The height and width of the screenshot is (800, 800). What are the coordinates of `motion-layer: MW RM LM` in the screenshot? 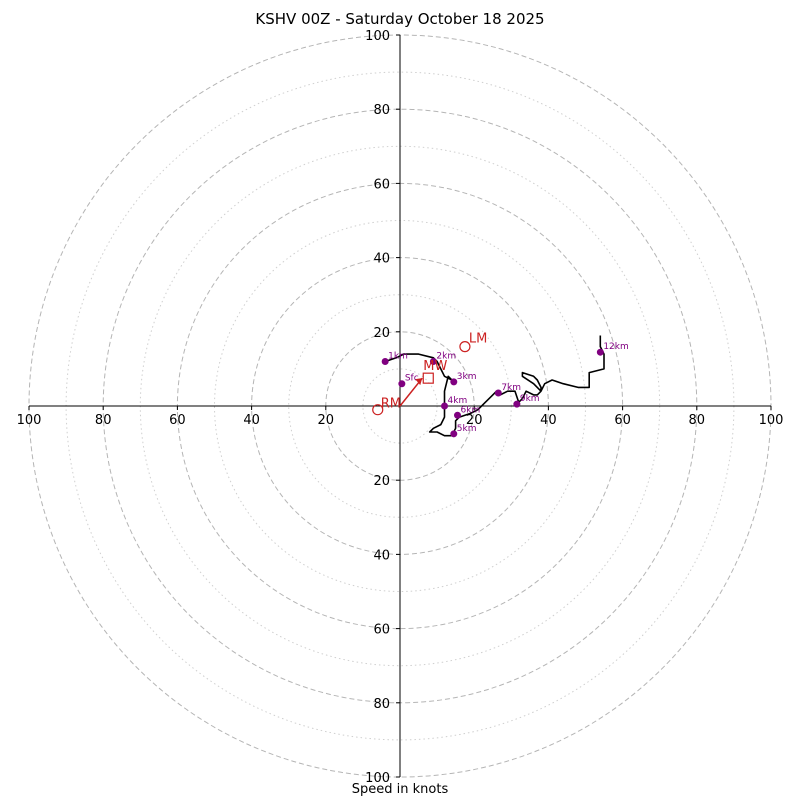 It's located at (429, 374).